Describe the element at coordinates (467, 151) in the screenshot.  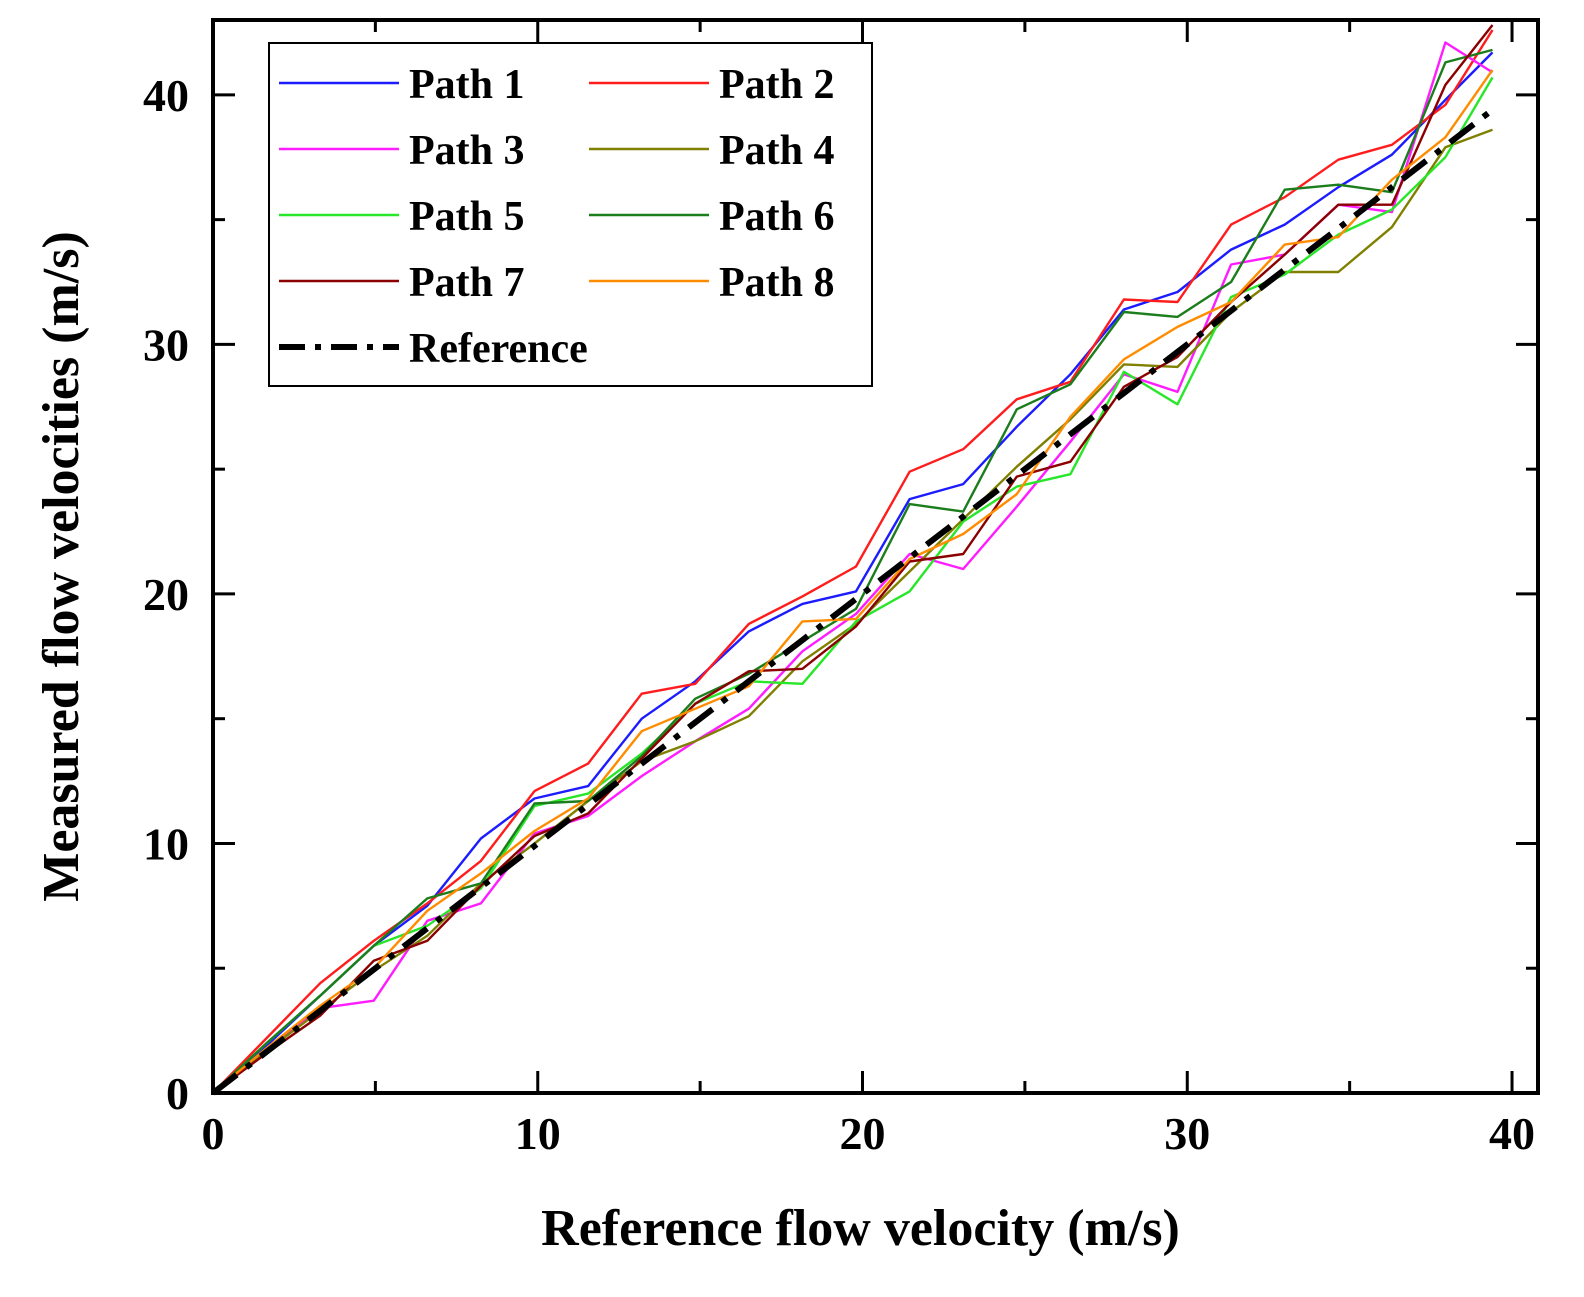
I see `legend-label: Path 3` at that location.